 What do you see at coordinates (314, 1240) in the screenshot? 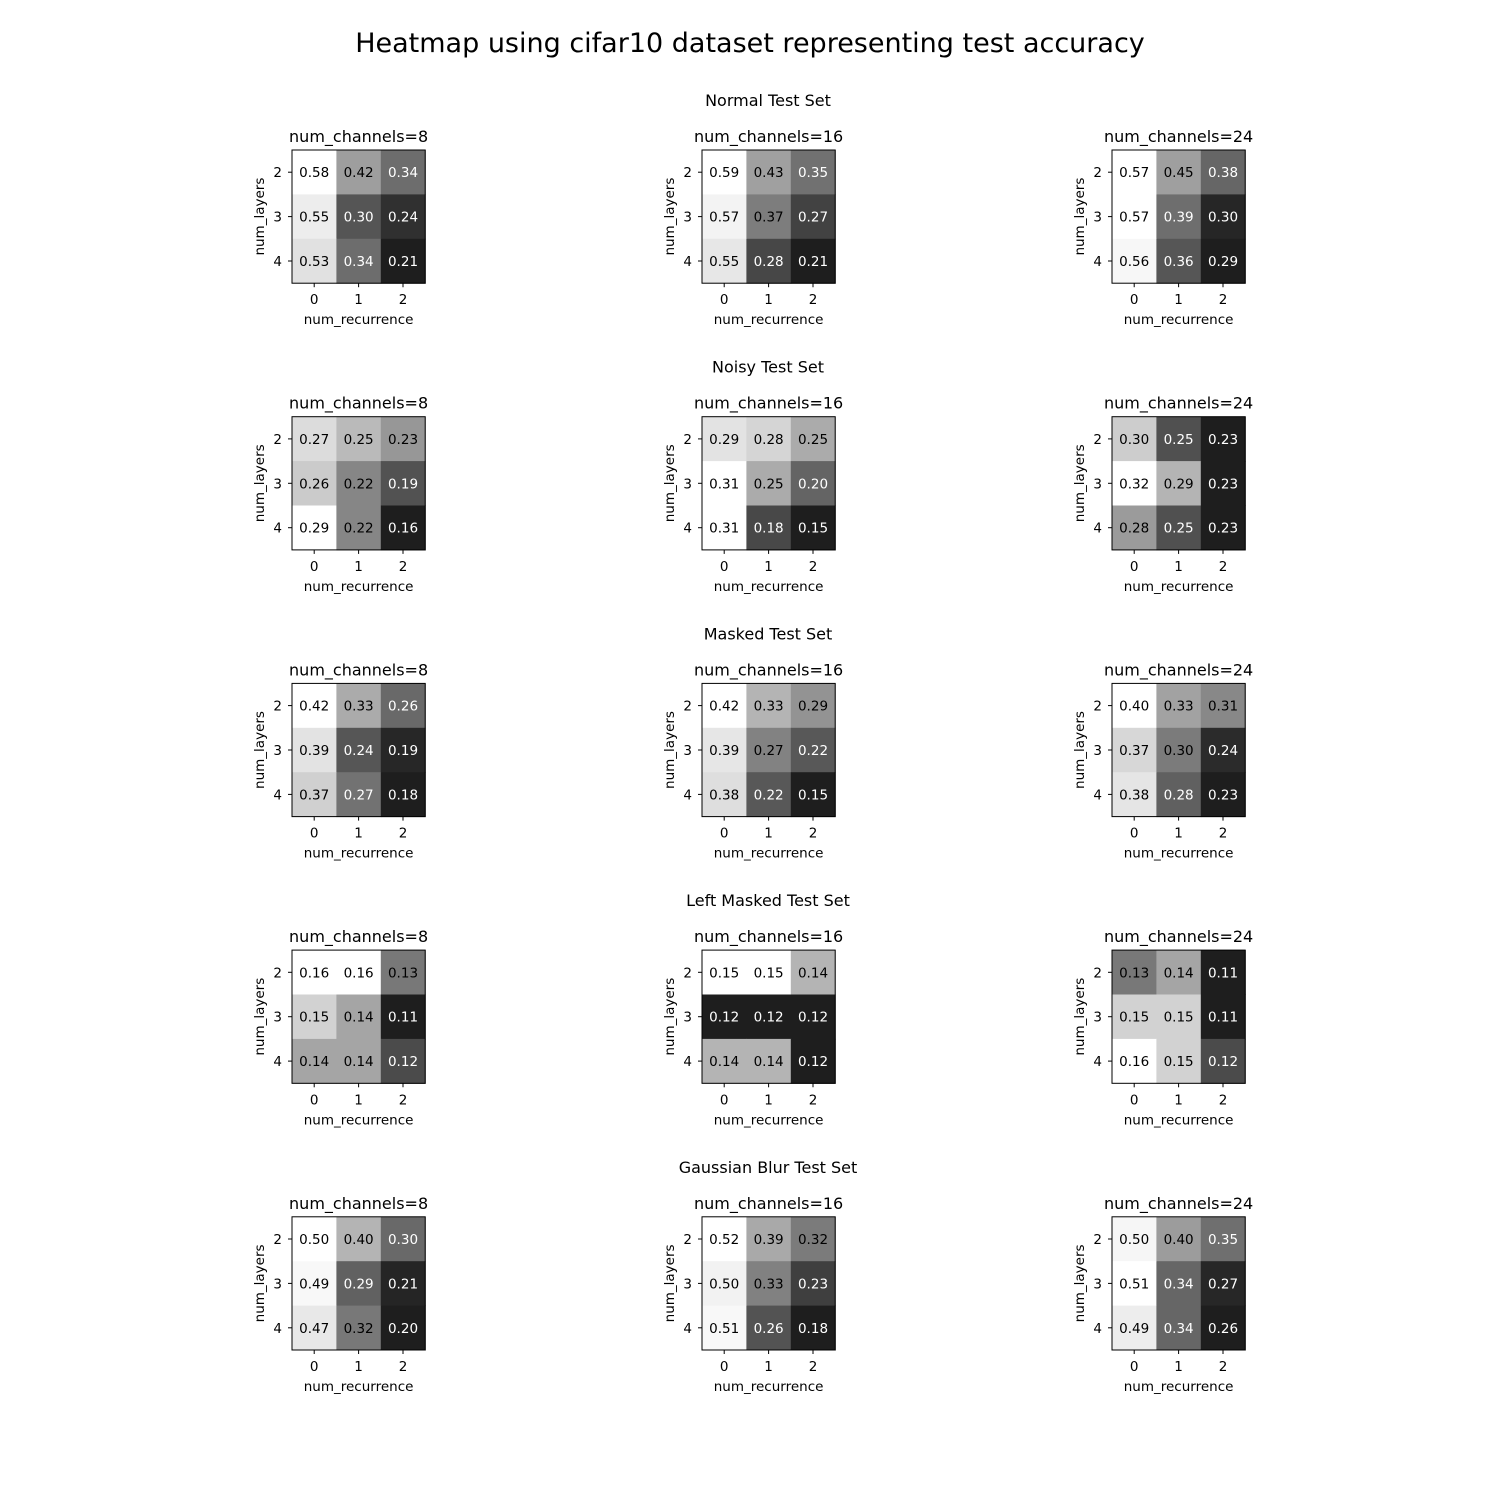
I see `cell-value-label: 0.50` at bounding box center [314, 1240].